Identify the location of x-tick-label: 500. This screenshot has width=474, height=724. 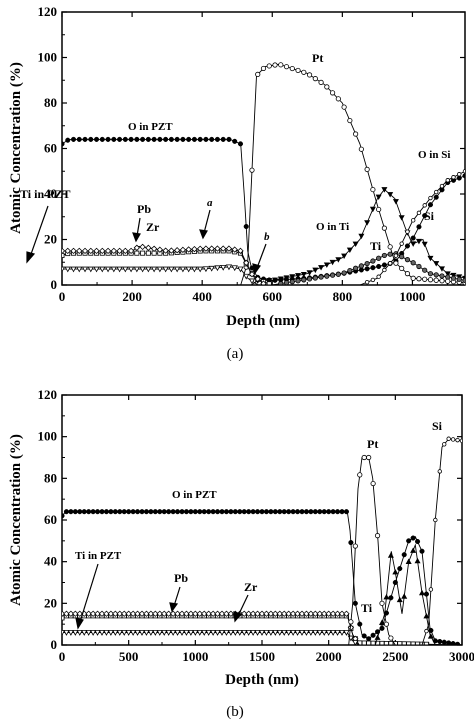
(129, 656).